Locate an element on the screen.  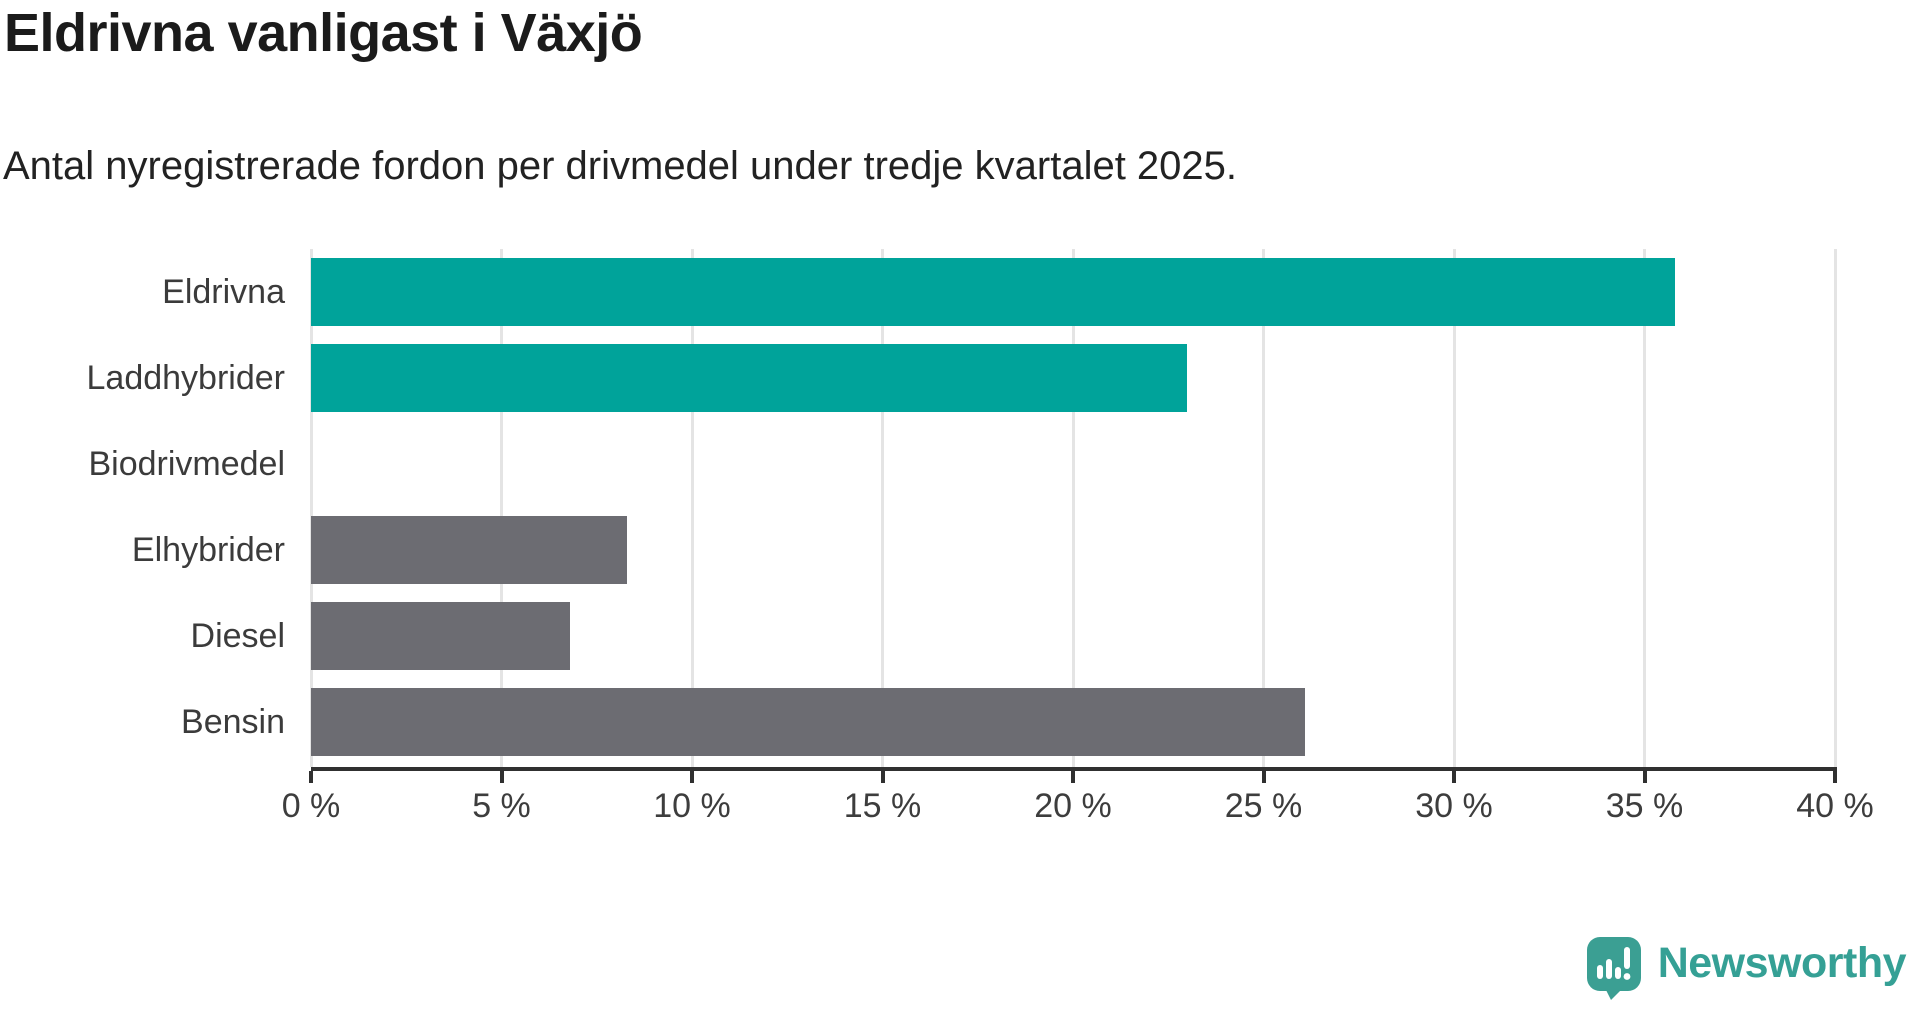
x-tick-label: 15 % is located at coordinates (882, 806).